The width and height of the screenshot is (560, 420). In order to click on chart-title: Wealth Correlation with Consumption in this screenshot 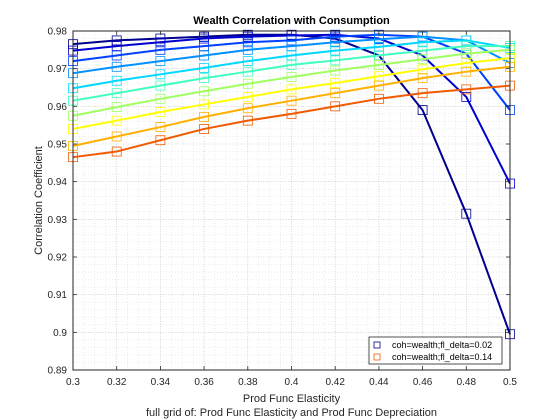, I will do `click(291, 21)`.